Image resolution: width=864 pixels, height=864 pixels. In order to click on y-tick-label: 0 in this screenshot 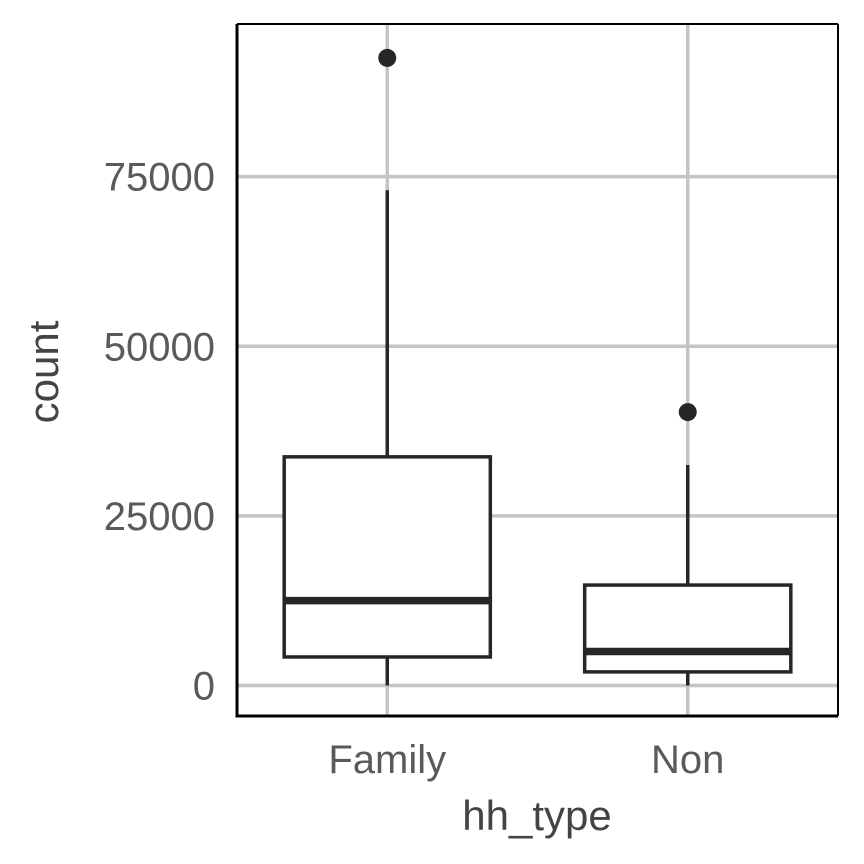, I will do `click(204, 686)`.